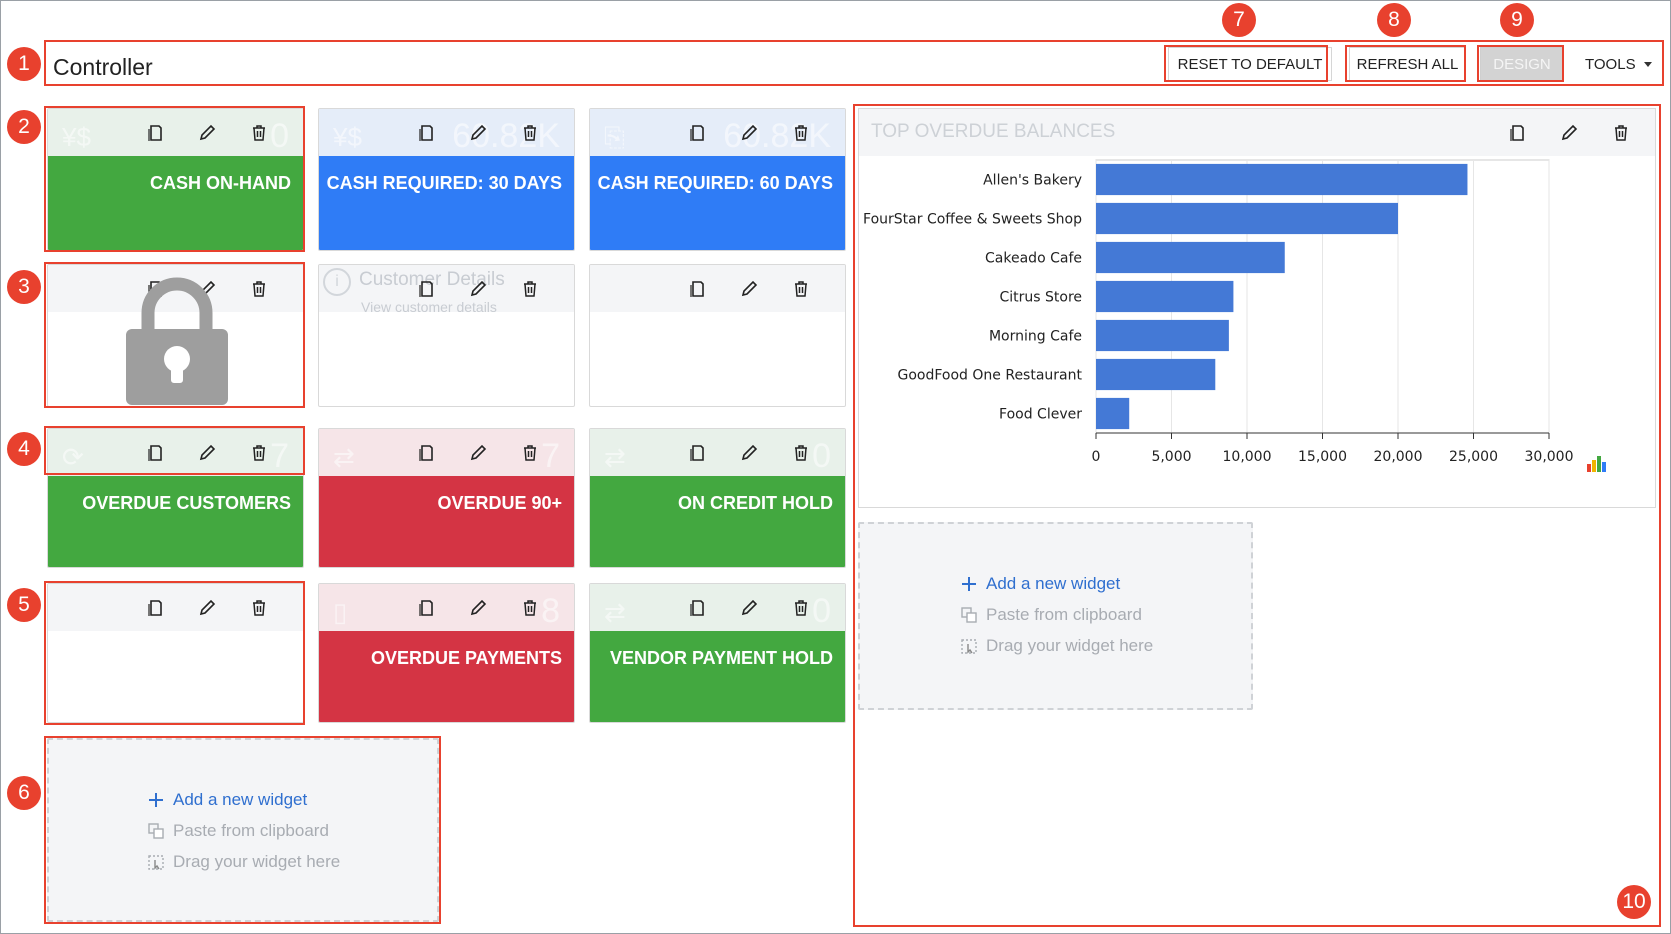 The width and height of the screenshot is (1671, 934). Describe the element at coordinates (499, 503) in the screenshot. I see `widget-label: OVERDUE 90+` at that location.